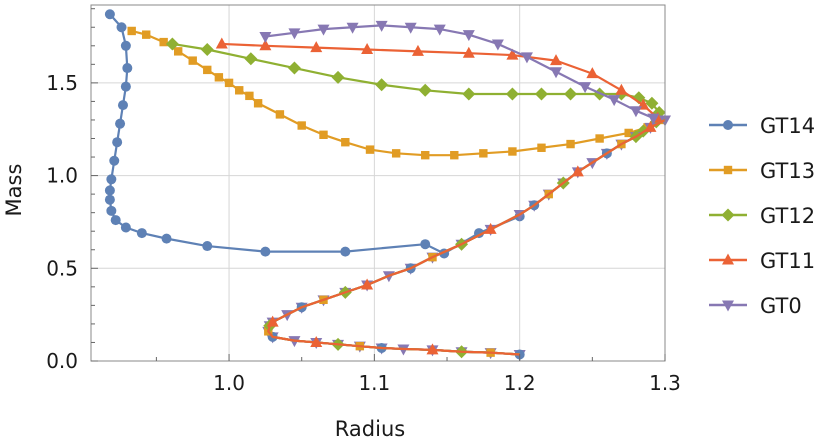  I want to click on legend: GT14 GT13 GT12 GT11 GT0, so click(762, 216).